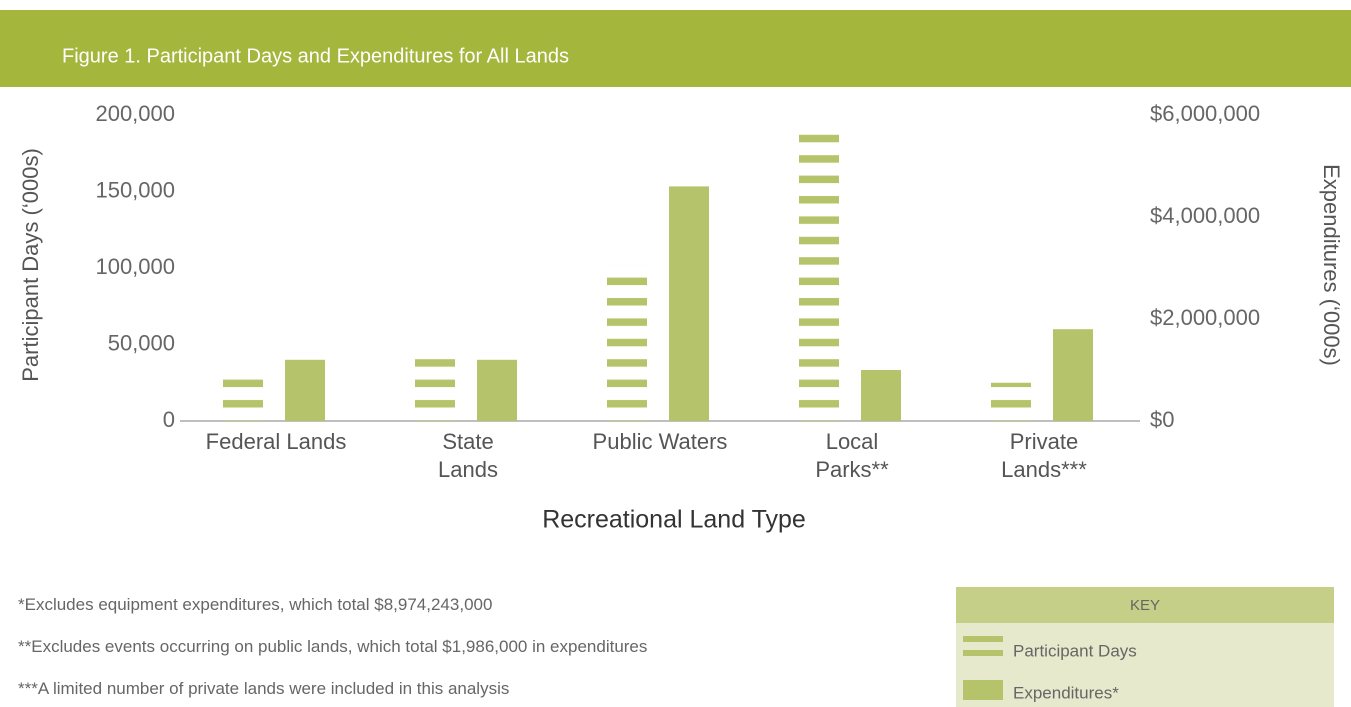 This screenshot has width=1351, height=707. Describe the element at coordinates (675, 48) in the screenshot. I see `header-band` at that location.